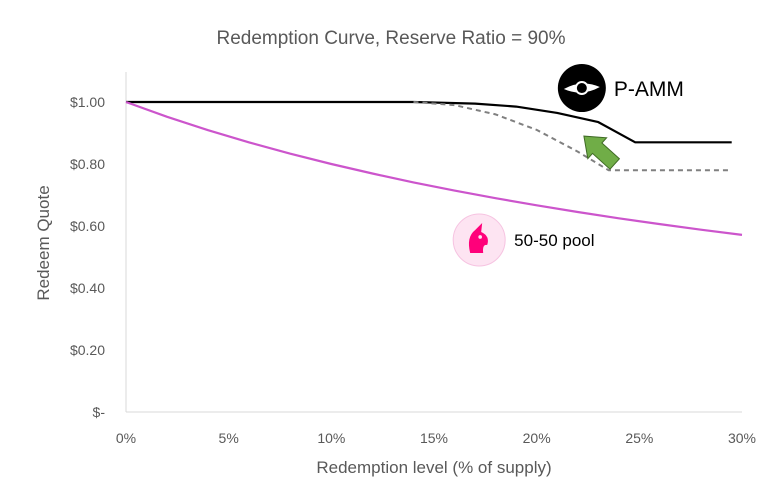  I want to click on y-tick-label: $0.80, so click(87, 164).